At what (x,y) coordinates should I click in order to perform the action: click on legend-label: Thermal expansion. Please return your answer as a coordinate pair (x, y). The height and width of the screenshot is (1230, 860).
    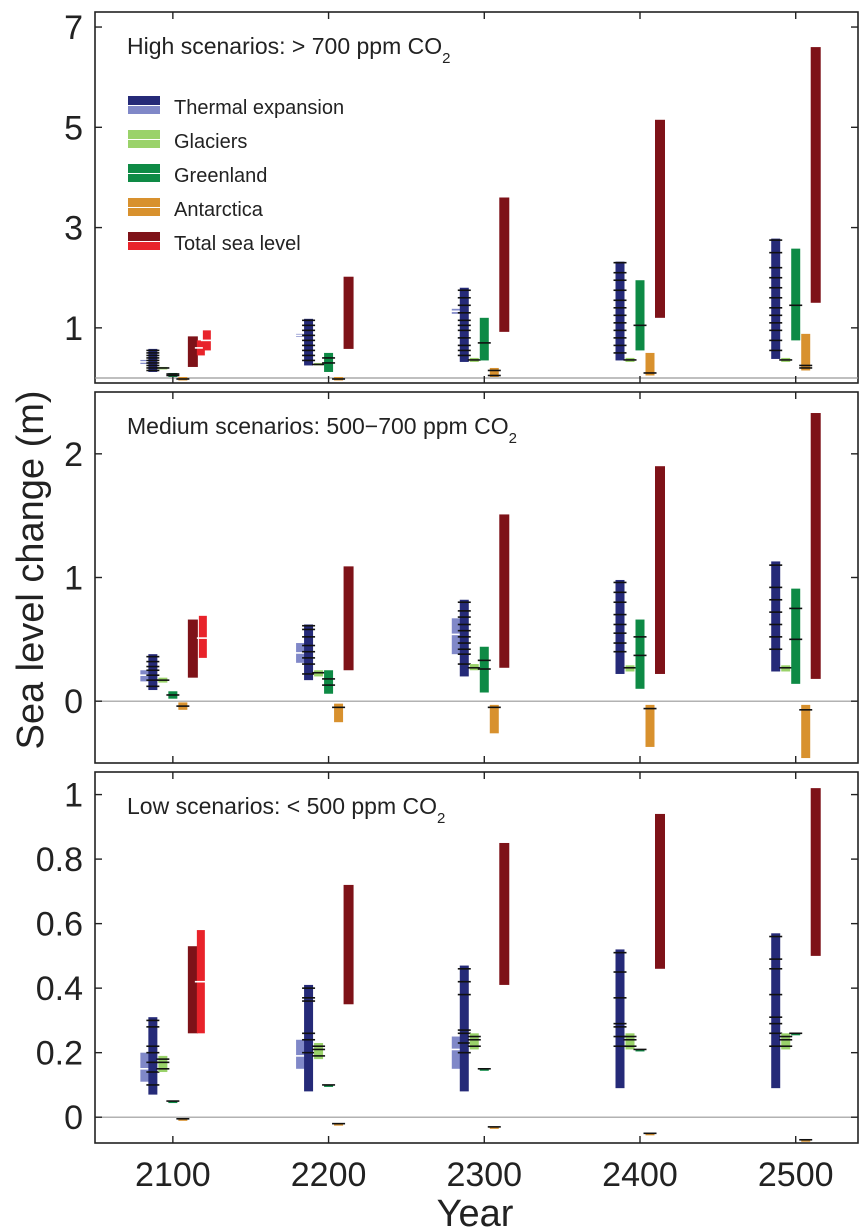
    Looking at the image, I should click on (259, 108).